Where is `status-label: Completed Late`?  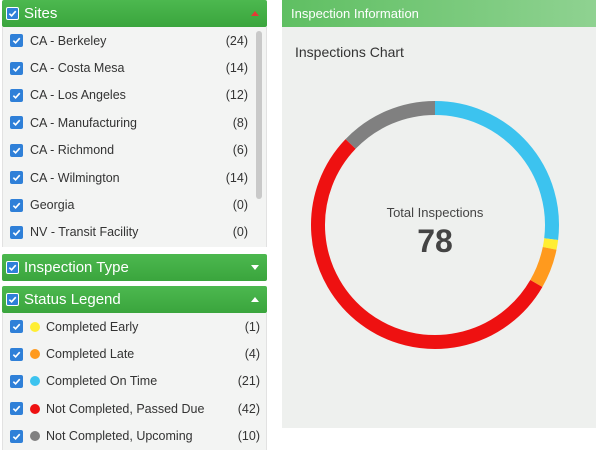
status-label: Completed Late is located at coordinates (90, 354).